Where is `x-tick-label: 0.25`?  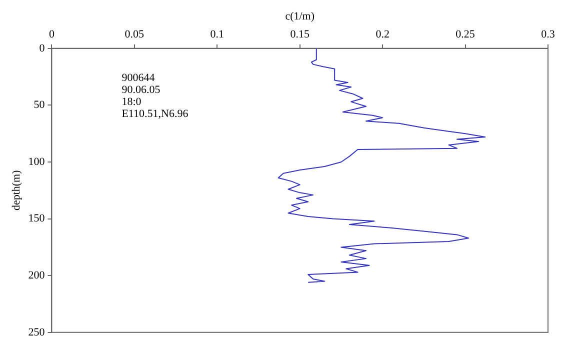
x-tick-label: 0.25 is located at coordinates (466, 34).